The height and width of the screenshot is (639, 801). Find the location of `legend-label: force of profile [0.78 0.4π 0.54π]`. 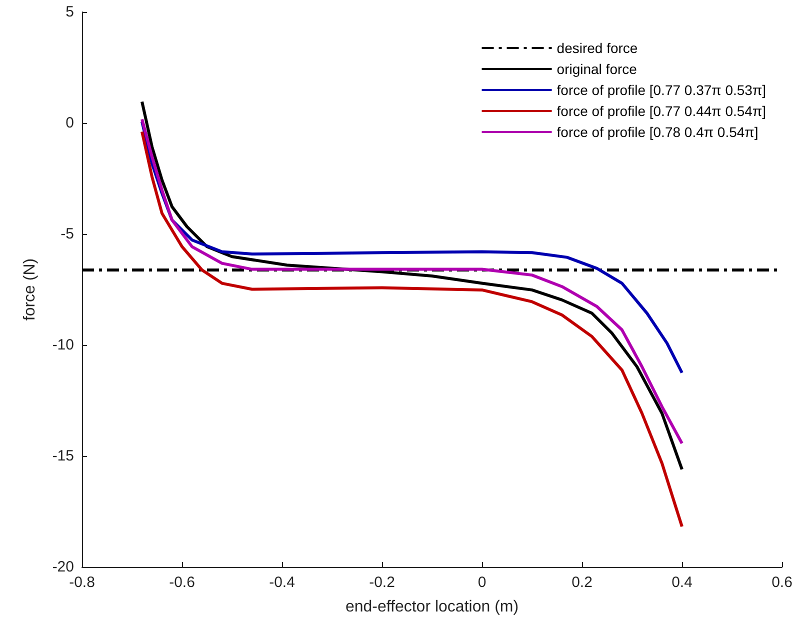

legend-label: force of profile [0.78 0.4π 0.54π] is located at coordinates (657, 132).